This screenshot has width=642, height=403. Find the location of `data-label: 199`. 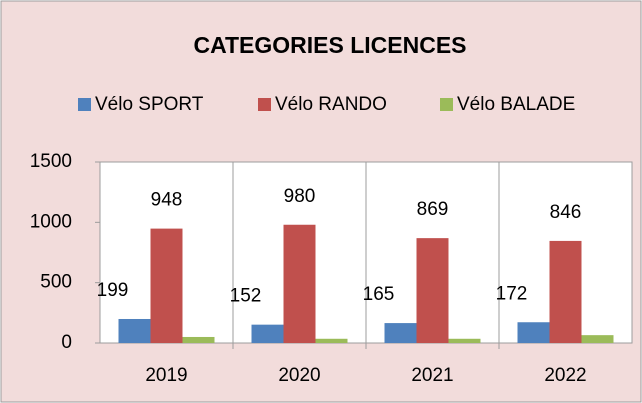

data-label: 199 is located at coordinates (113, 290).